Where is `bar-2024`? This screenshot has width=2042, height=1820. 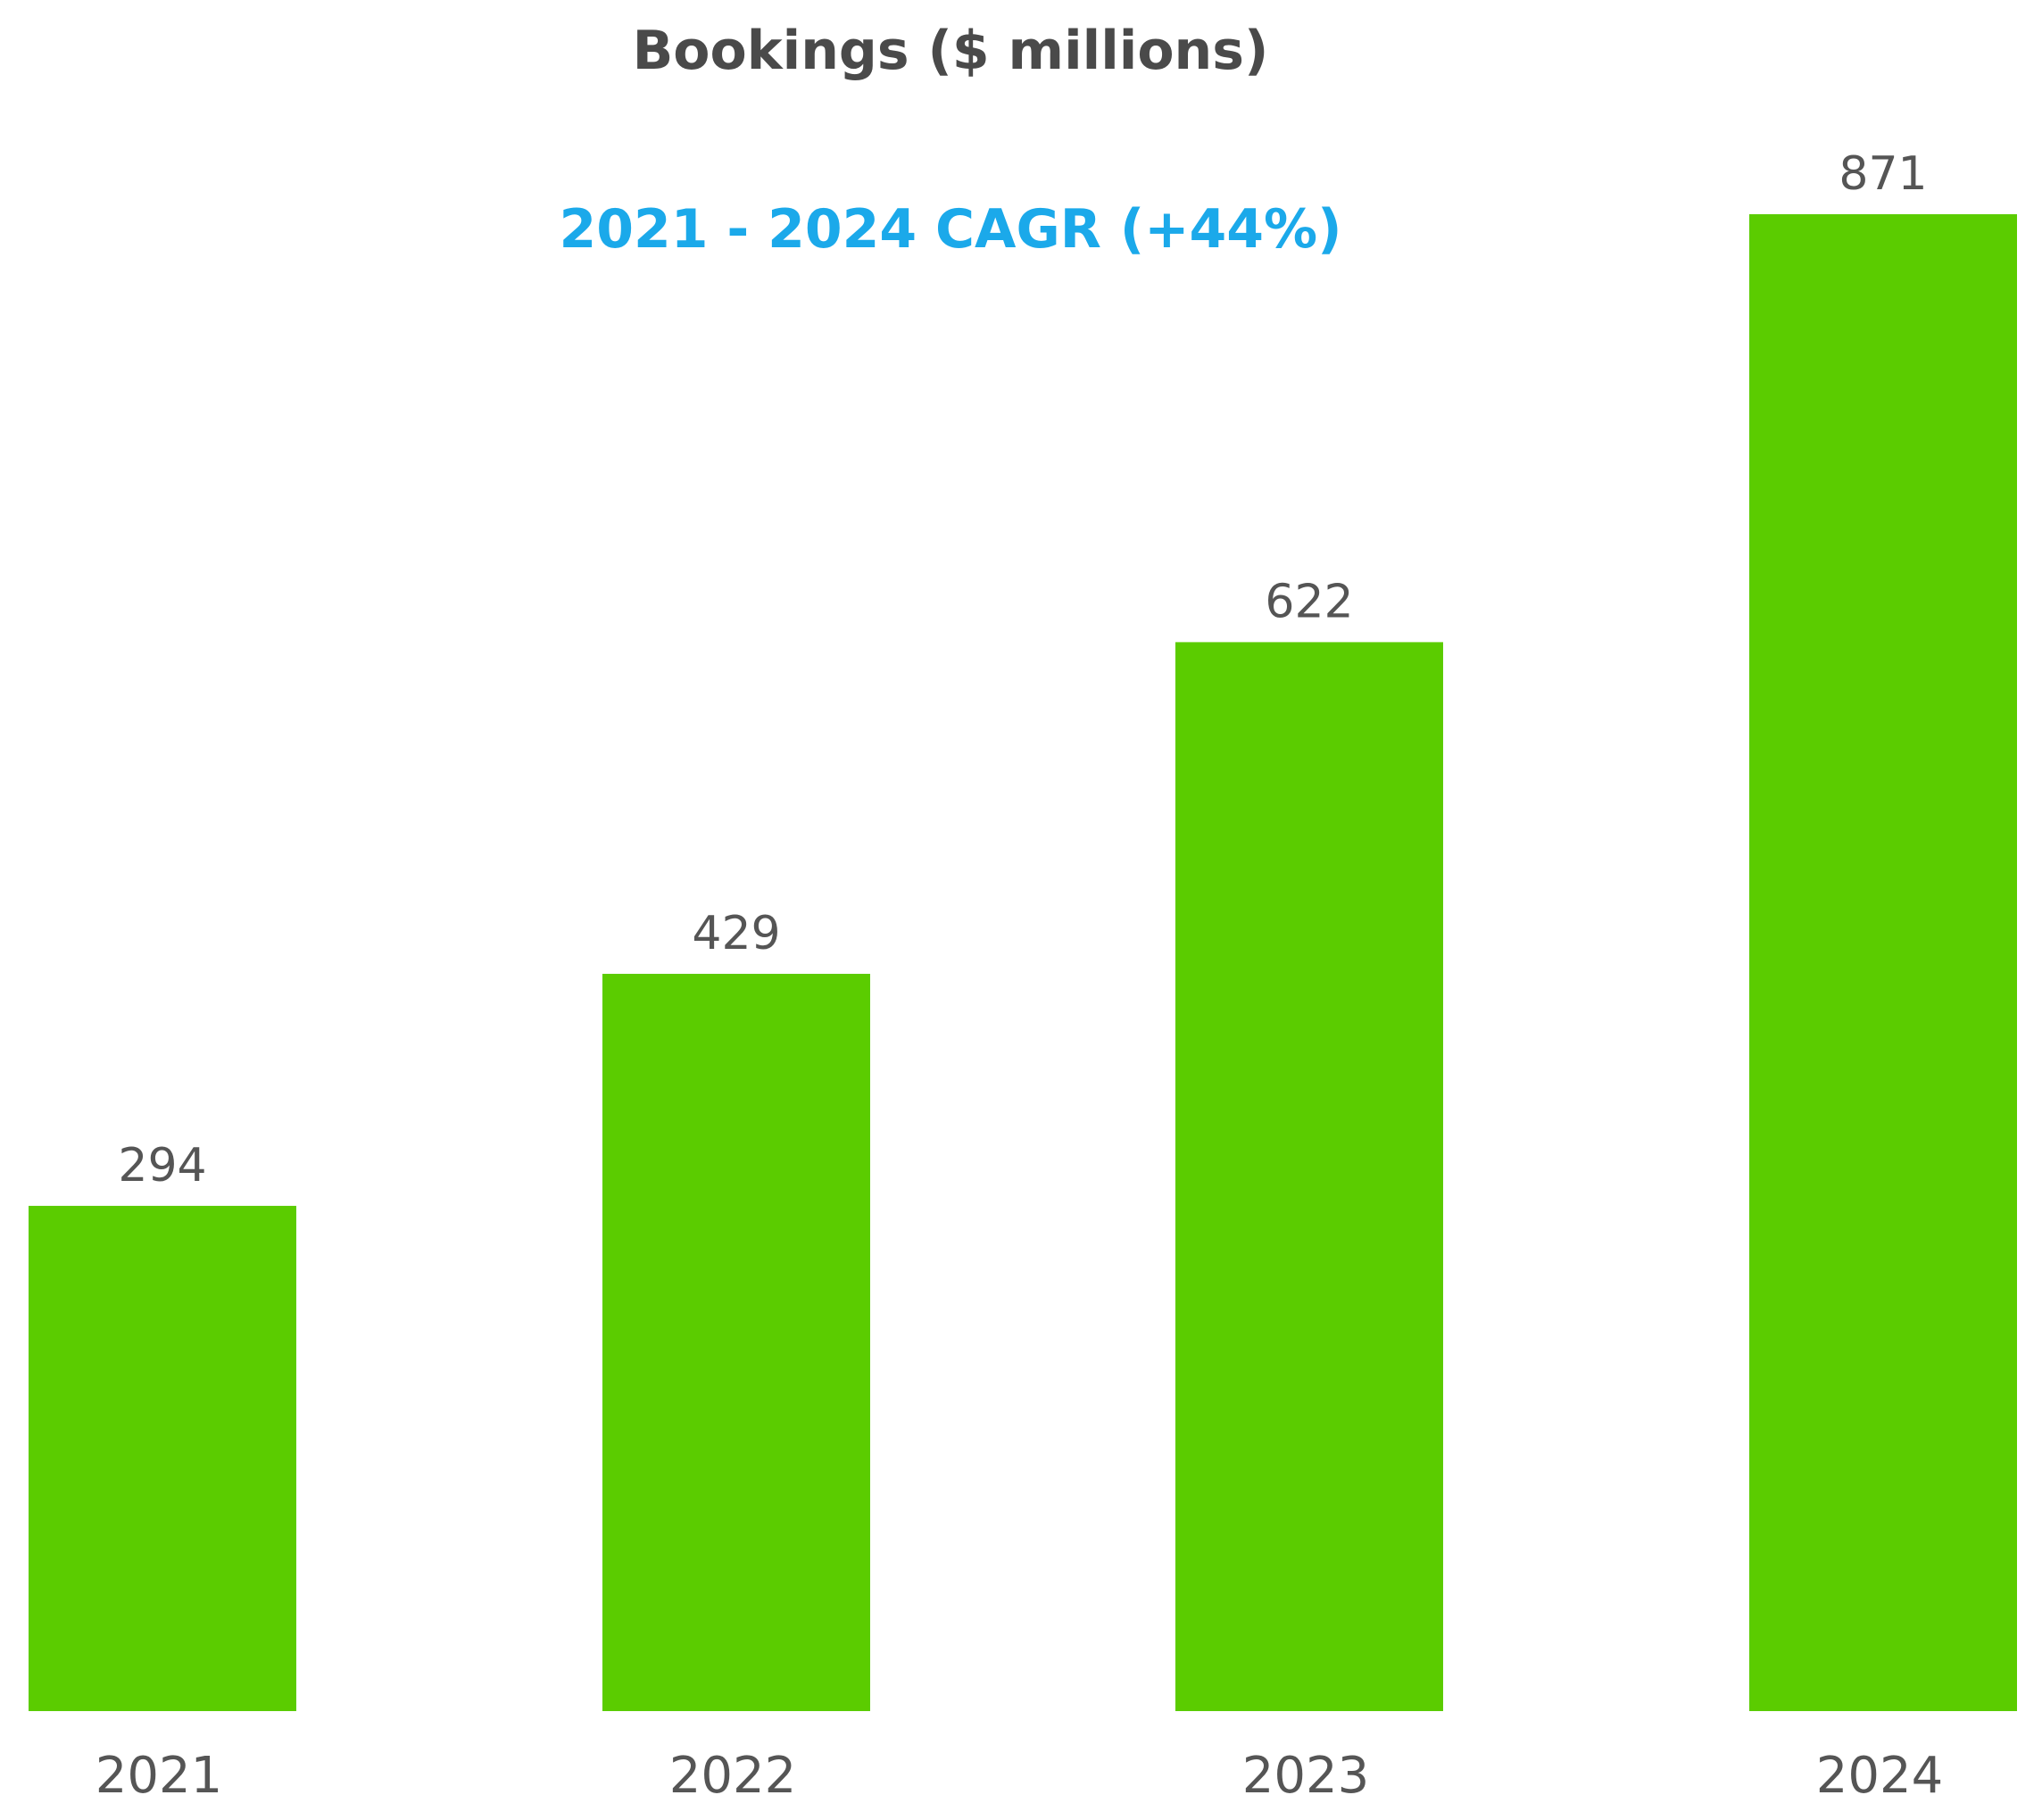 bar-2024 is located at coordinates (1883, 962).